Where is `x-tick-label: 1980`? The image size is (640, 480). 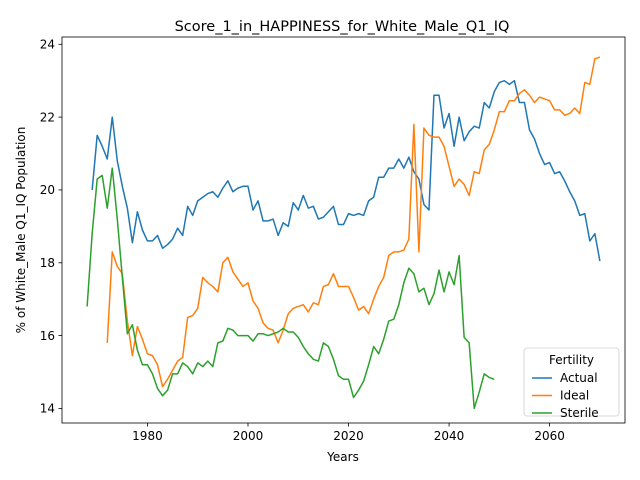
x-tick-label: 1980 is located at coordinates (147, 436).